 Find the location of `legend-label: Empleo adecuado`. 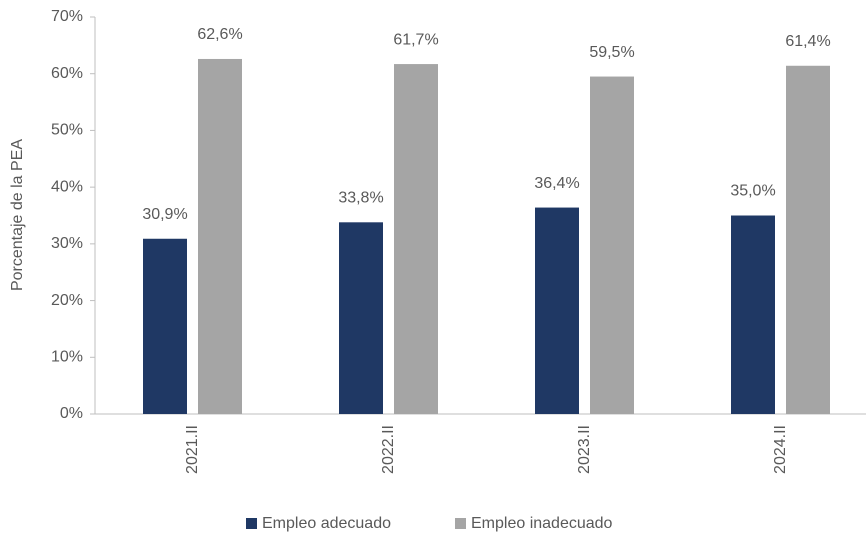

legend-label: Empleo adecuado is located at coordinates (326, 523).